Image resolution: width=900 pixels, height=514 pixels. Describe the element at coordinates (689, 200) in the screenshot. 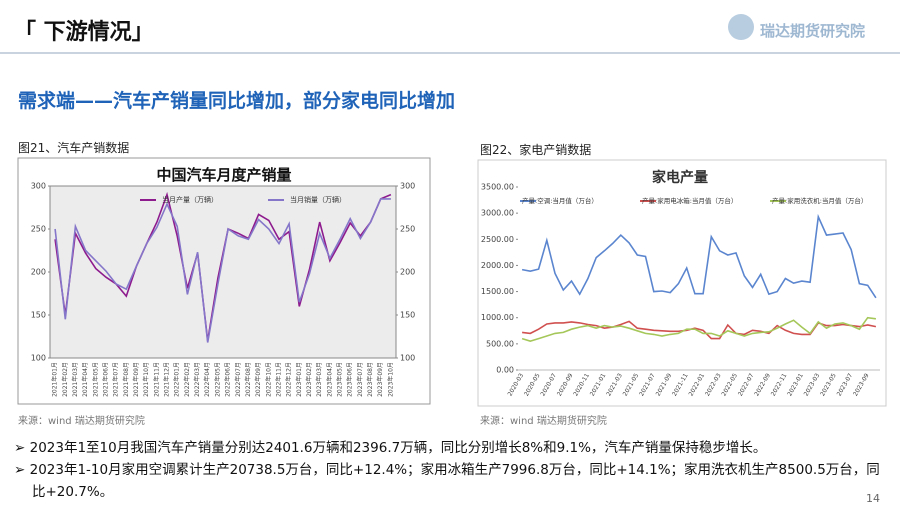

I see `legend-label: 产量:家用电冰箱:当月值（万台）` at that location.